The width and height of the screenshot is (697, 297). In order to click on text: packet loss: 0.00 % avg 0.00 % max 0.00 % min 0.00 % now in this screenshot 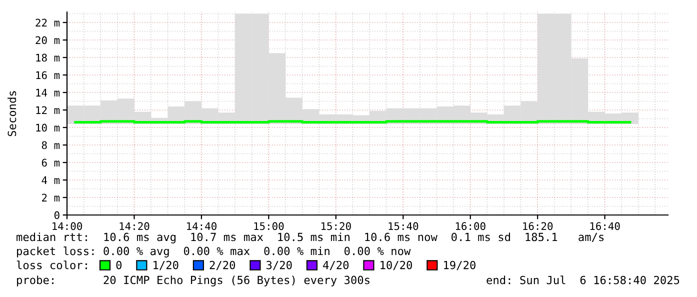, I will do `click(214, 252)`.